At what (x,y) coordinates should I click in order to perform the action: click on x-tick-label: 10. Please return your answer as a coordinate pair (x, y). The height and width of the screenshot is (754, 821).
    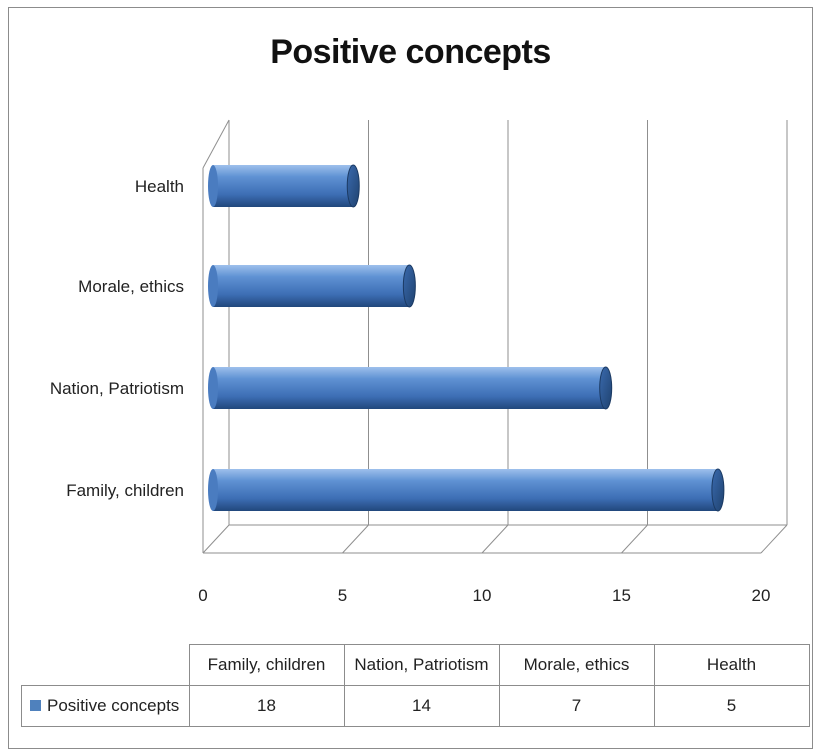
    Looking at the image, I should click on (482, 595).